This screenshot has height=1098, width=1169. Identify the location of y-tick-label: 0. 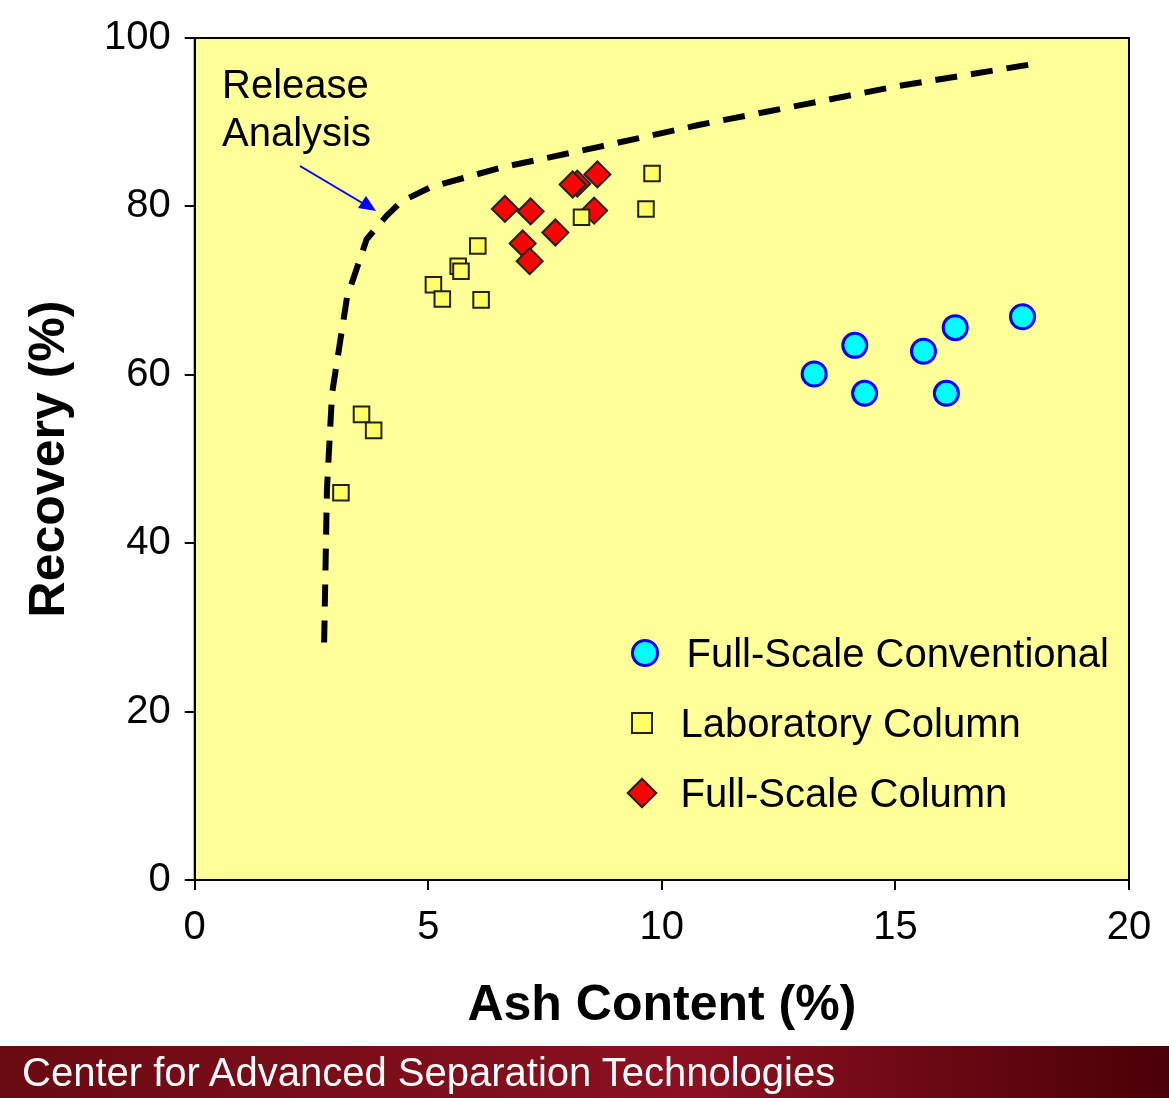
(159, 877).